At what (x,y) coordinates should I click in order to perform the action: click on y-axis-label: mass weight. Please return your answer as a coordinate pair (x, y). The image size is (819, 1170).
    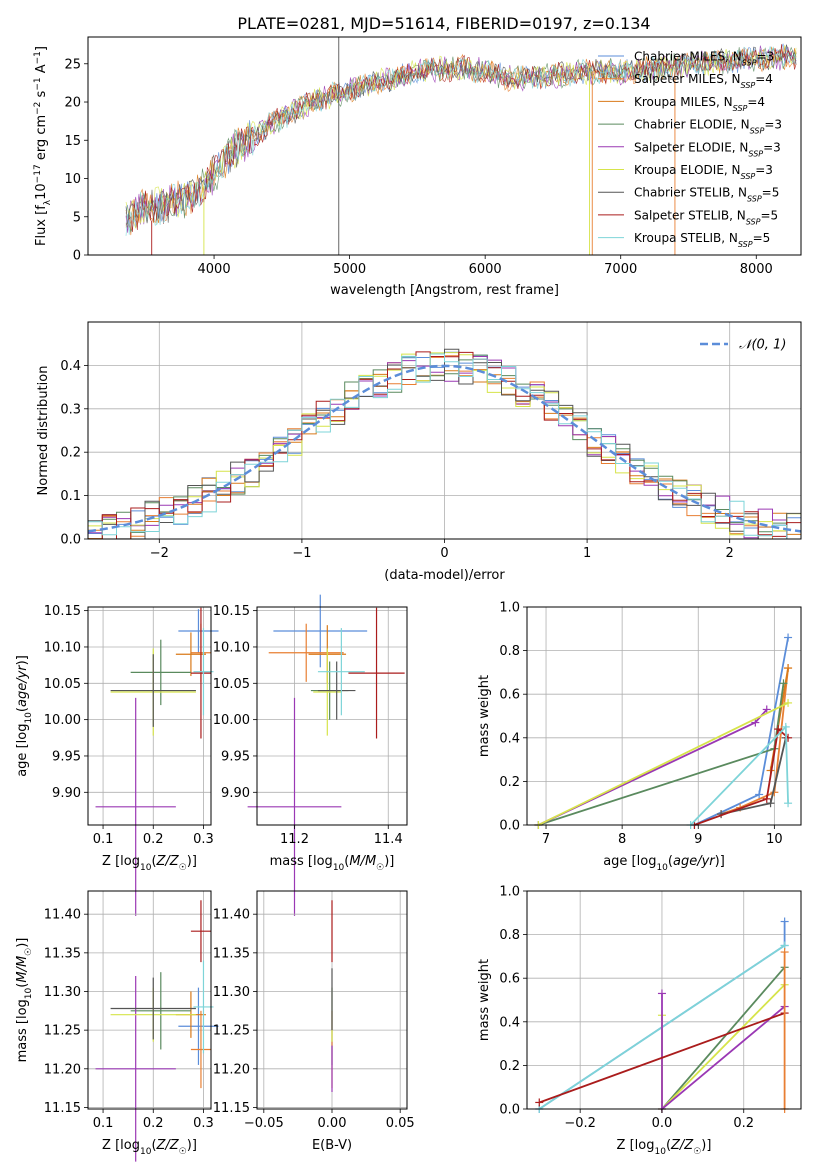
    Looking at the image, I should click on (484, 716).